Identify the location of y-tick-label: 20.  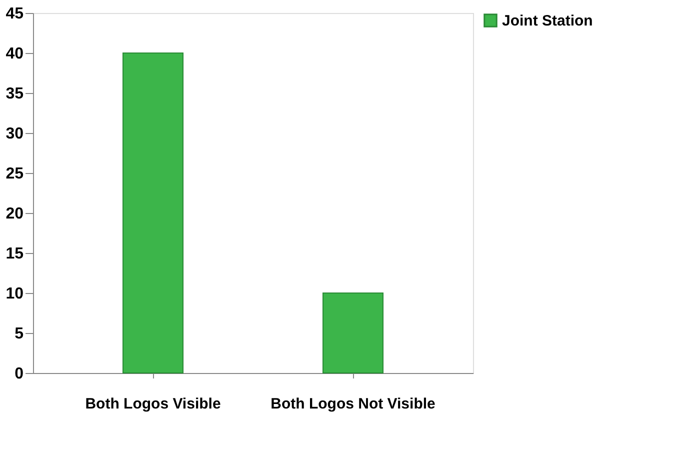
(15, 214).